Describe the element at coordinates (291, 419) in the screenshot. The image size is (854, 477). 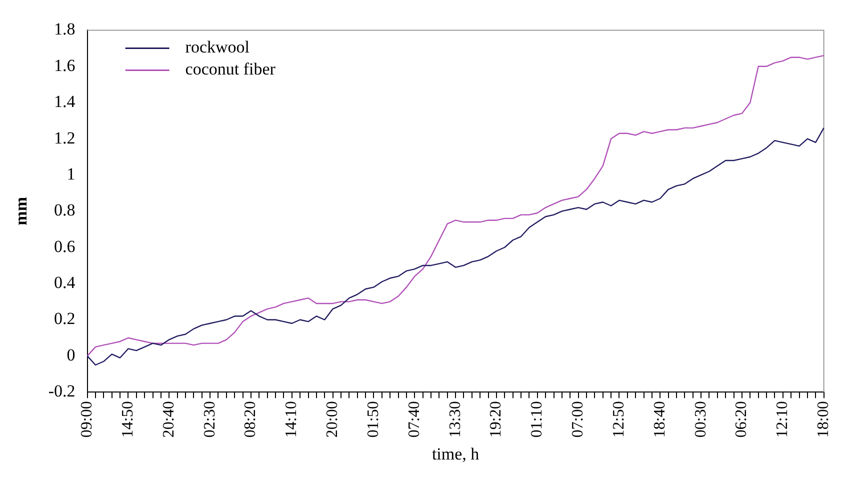
I see `x-tick-label: 14:10` at that location.